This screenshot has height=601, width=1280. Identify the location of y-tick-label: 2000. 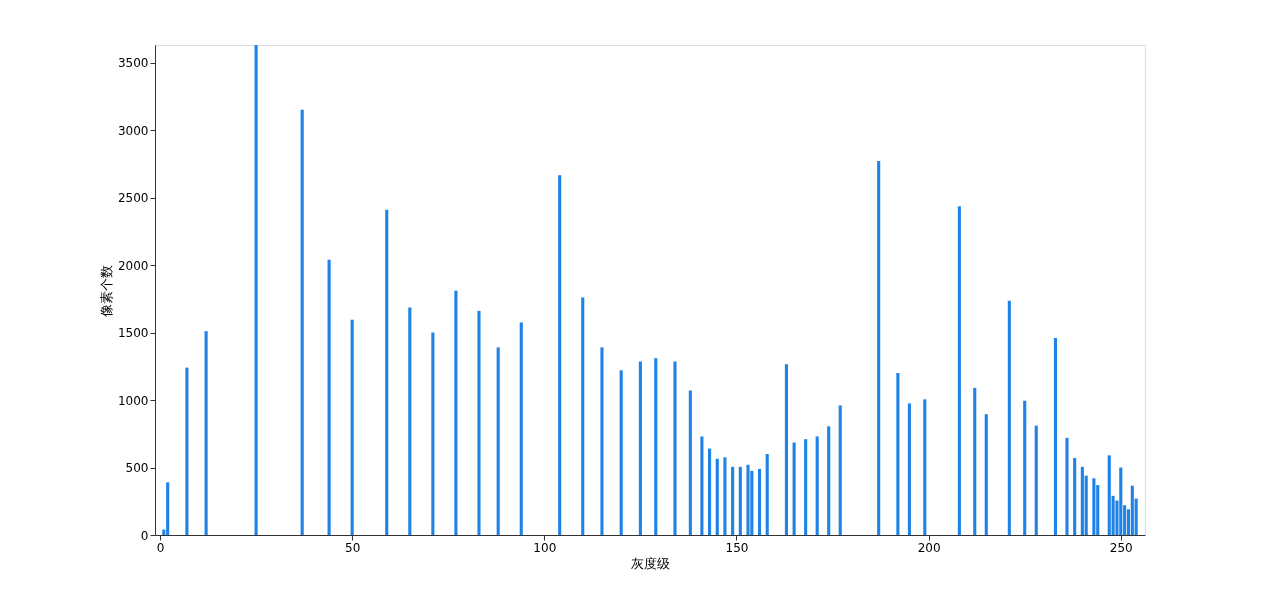
(133, 265).